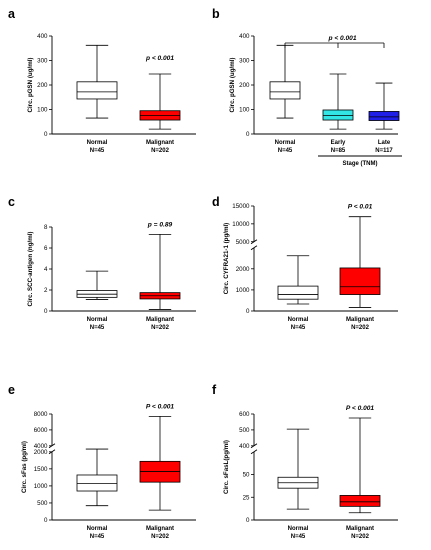 The height and width of the screenshot is (550, 431). What do you see at coordinates (11, 390) in the screenshot?
I see `panel-label: e` at bounding box center [11, 390].